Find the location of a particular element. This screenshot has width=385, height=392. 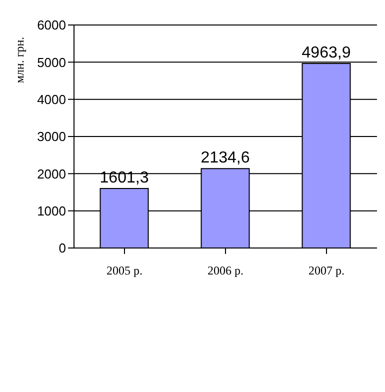

y-tick-label: 3000 is located at coordinates (51, 136).